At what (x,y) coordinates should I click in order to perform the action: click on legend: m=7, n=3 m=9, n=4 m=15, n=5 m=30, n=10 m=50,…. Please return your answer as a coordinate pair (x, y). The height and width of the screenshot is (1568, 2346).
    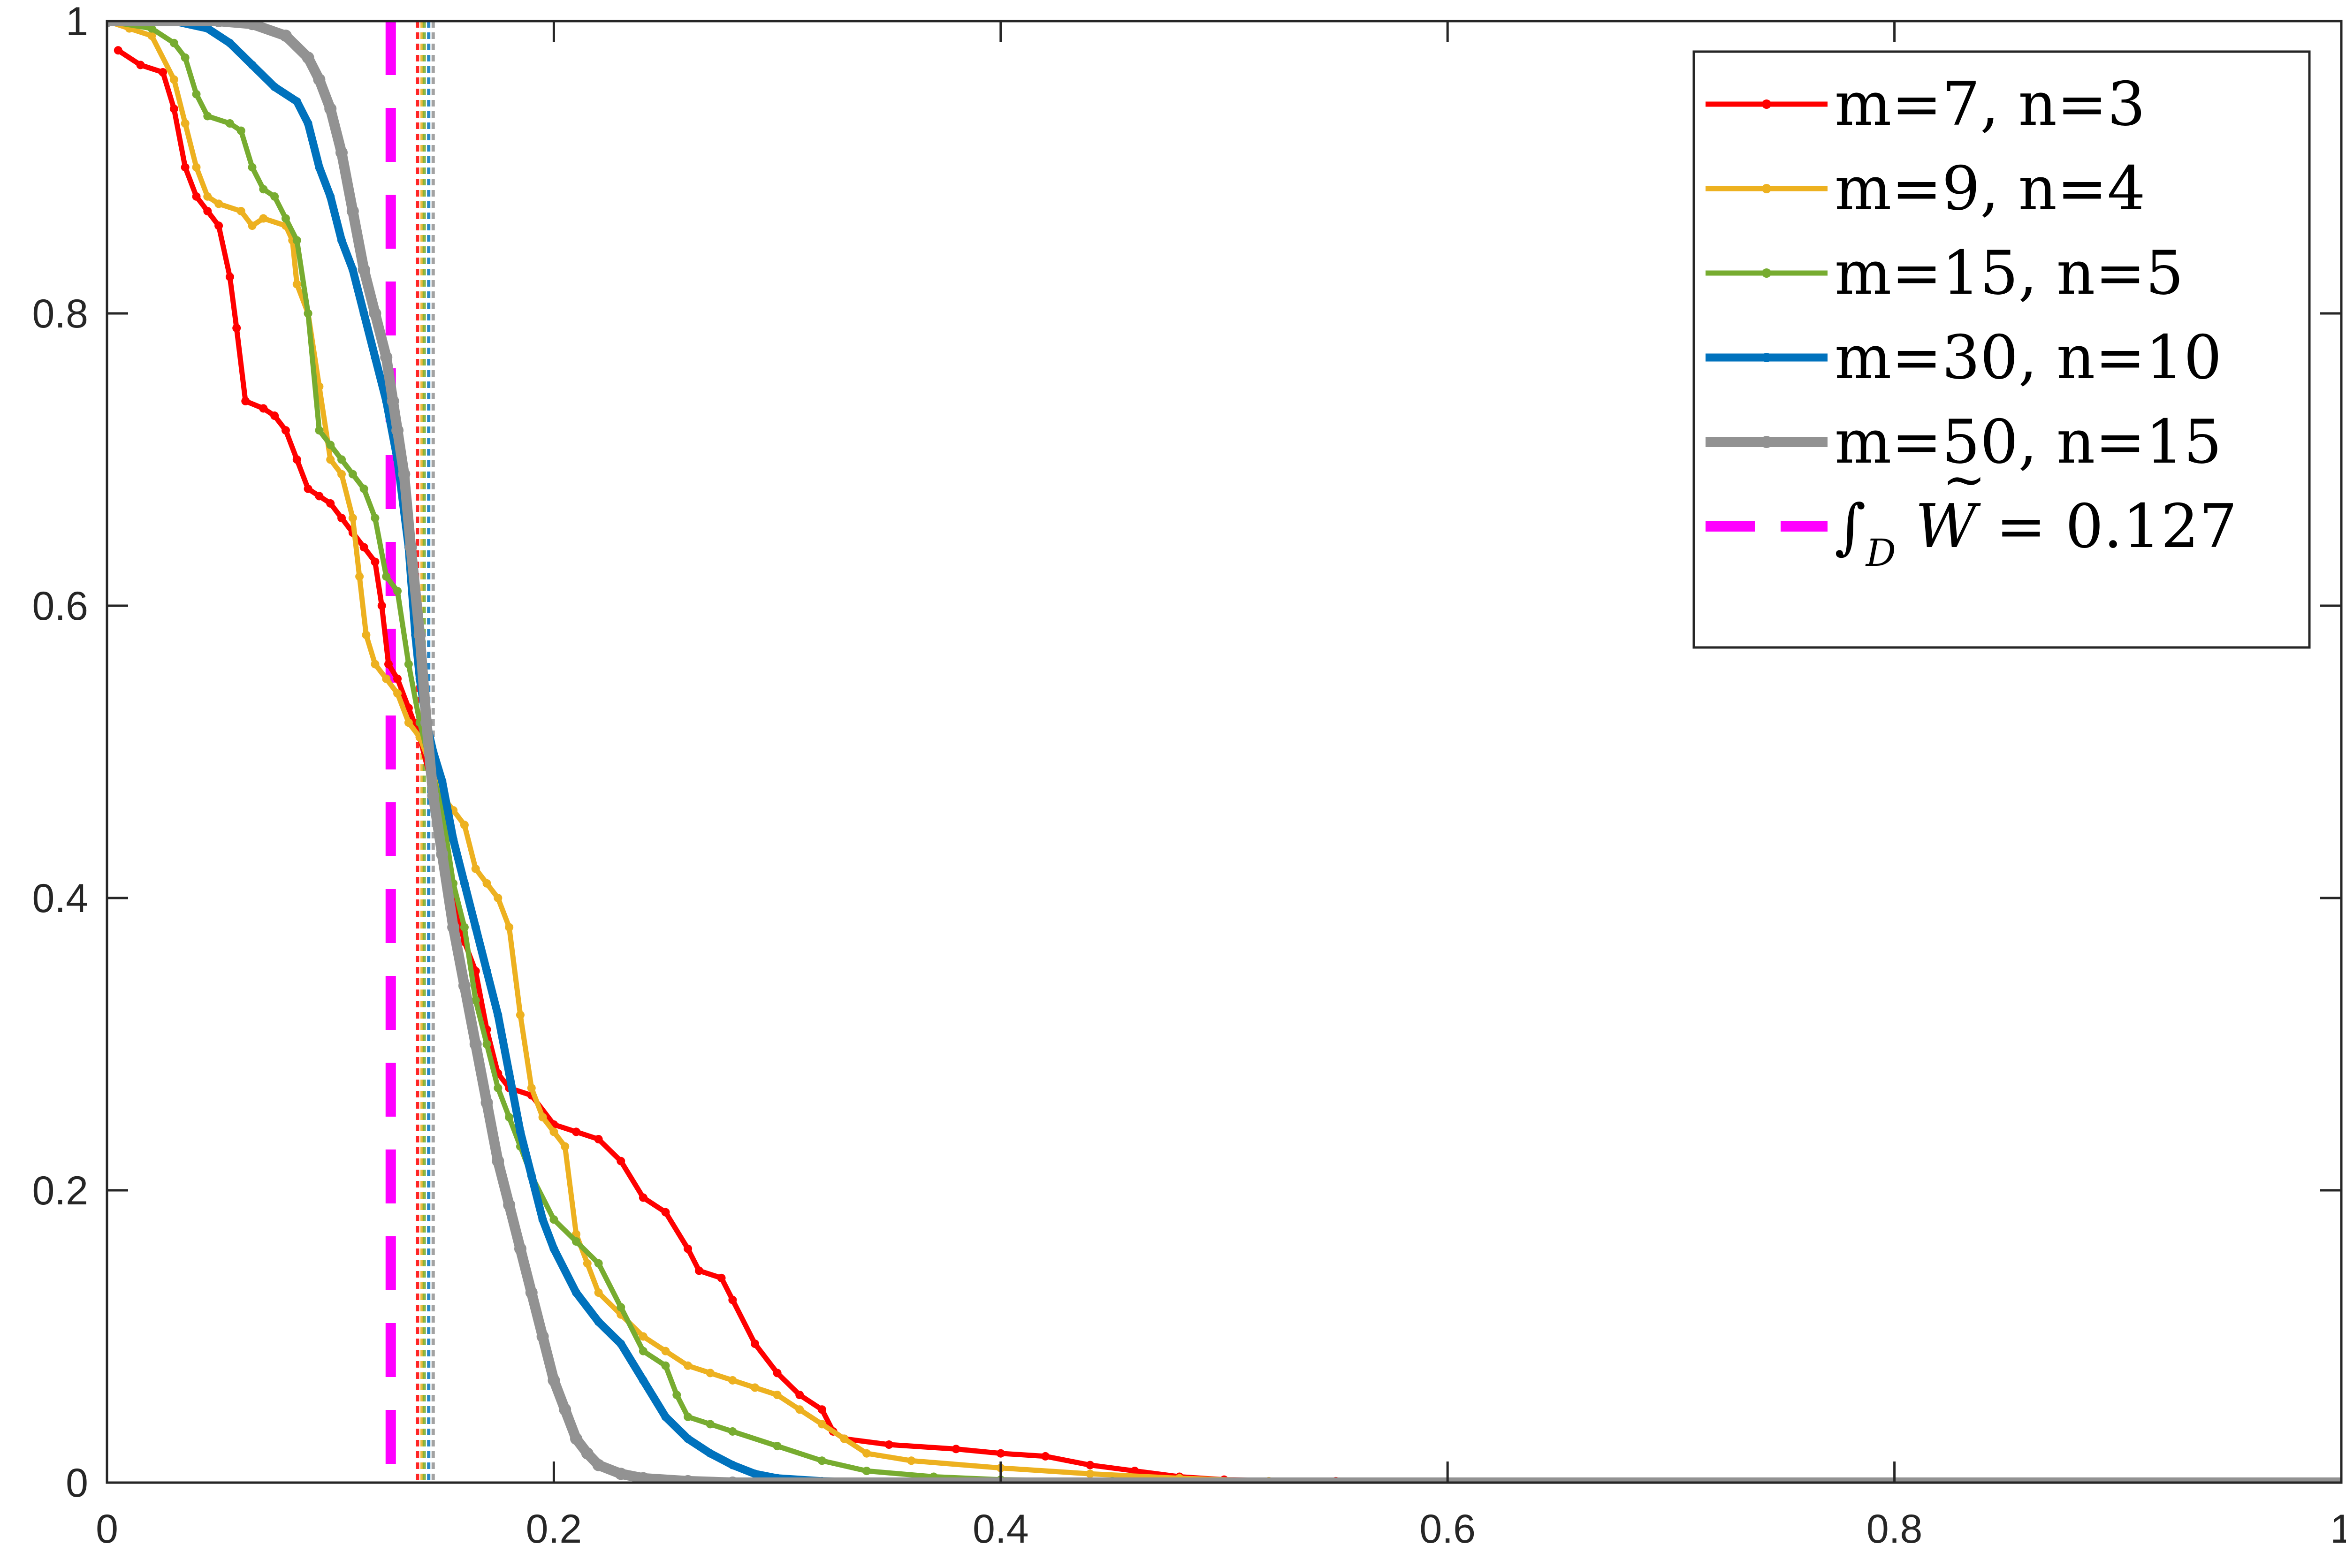
    Looking at the image, I should click on (2001, 349).